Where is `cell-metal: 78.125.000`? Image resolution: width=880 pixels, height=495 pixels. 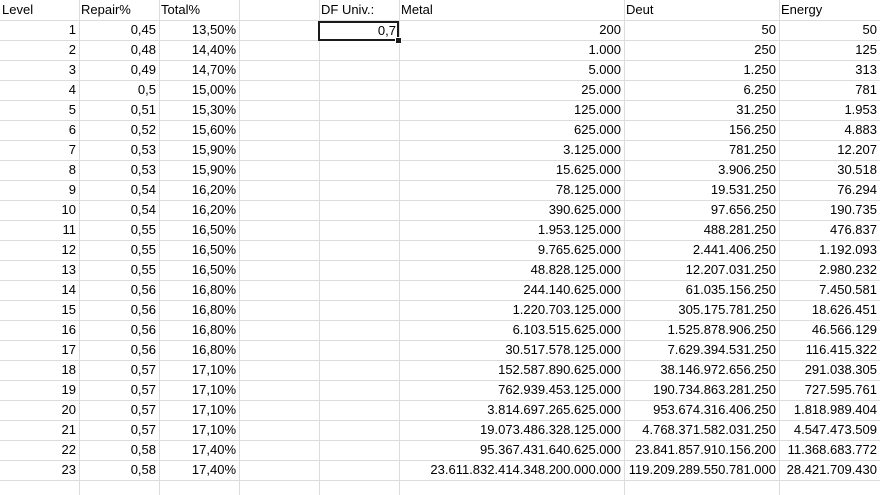
cell-metal: 78.125.000 is located at coordinates (588, 189).